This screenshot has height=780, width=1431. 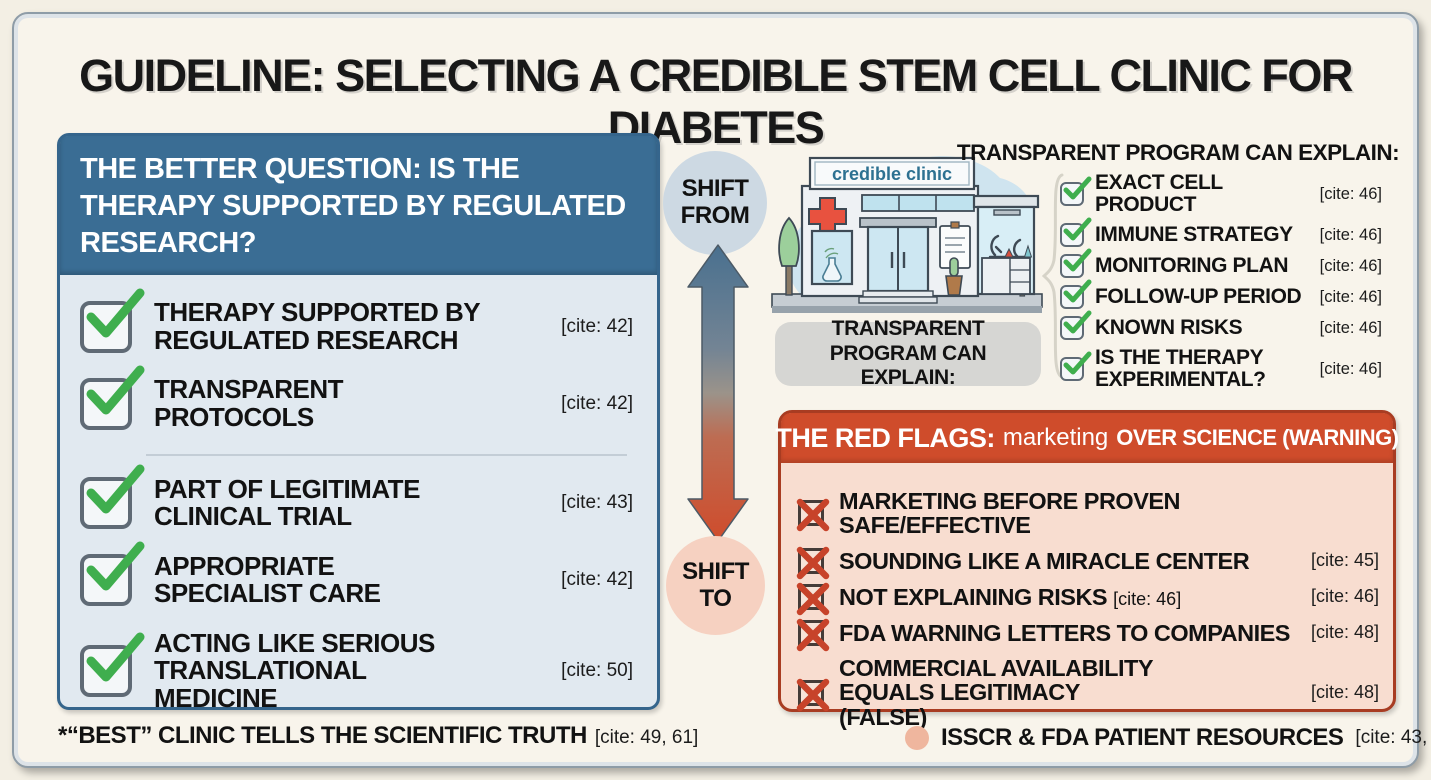 I want to click on checklist-item-label: PART OF LEGITIMATE CLINICAL TRIAL, so click(x=287, y=502).